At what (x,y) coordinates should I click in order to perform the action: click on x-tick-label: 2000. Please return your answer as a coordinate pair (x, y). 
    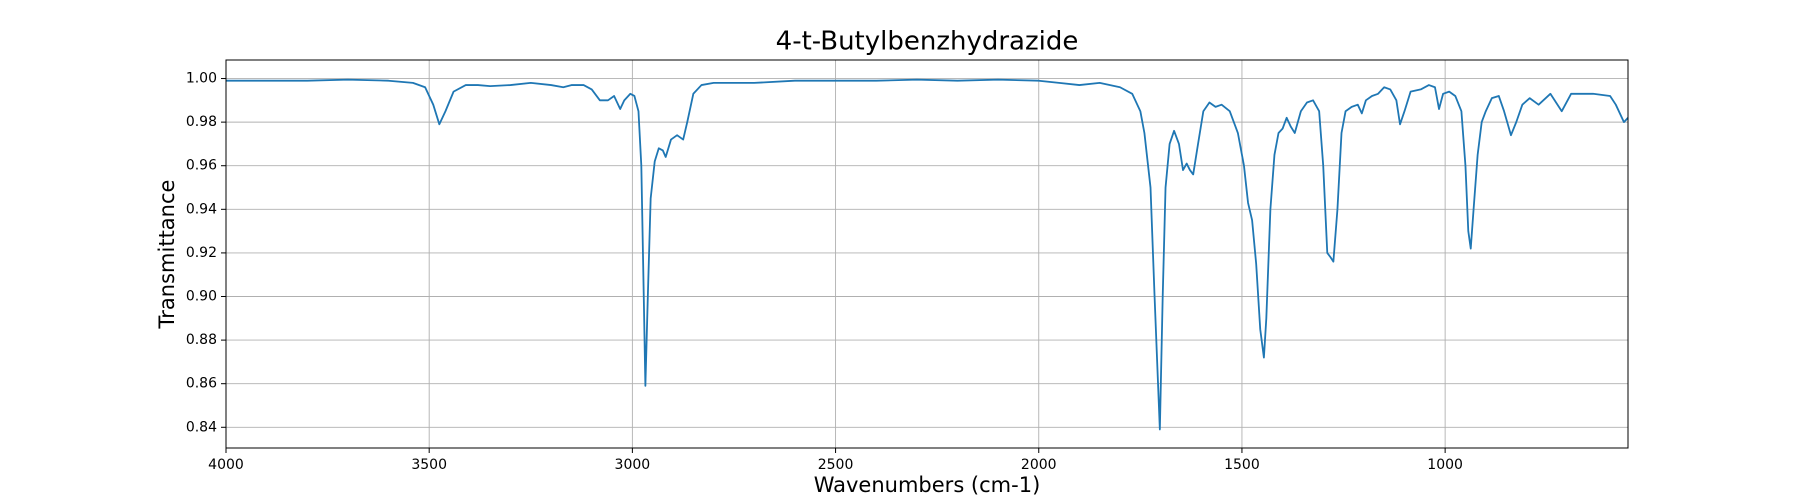
    Looking at the image, I should click on (1039, 465).